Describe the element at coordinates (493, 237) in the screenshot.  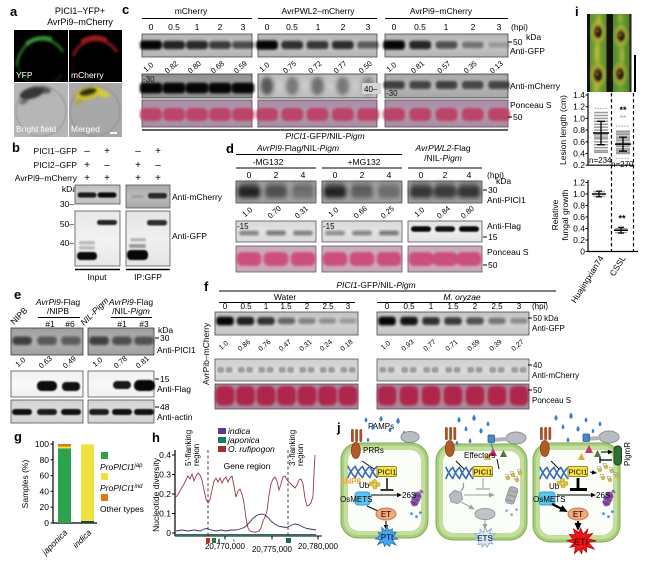
I see `svg-text: 15` at that location.